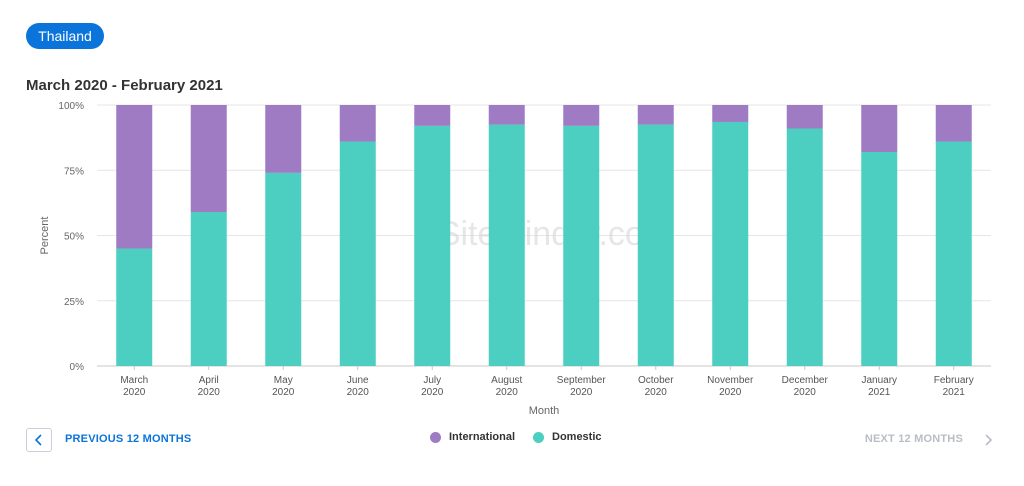  I want to click on next-12-months-link: NEXT 12 MONTHS, so click(913, 439).